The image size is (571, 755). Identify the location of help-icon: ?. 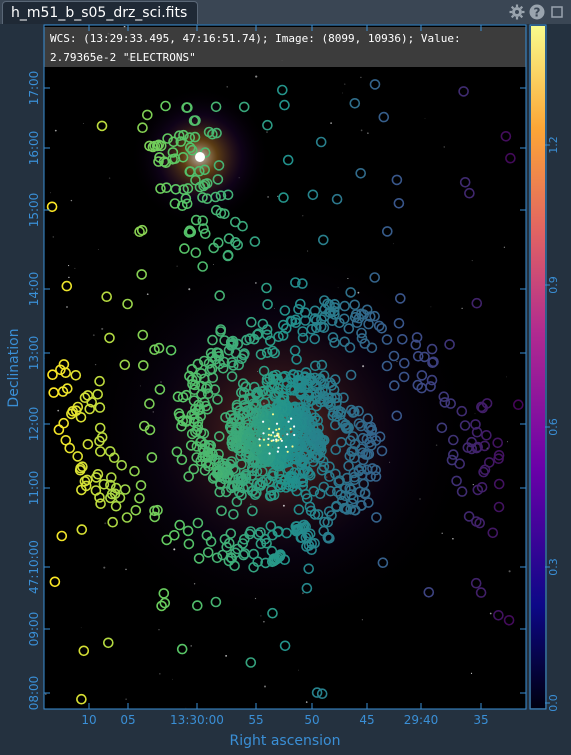
(537, 12).